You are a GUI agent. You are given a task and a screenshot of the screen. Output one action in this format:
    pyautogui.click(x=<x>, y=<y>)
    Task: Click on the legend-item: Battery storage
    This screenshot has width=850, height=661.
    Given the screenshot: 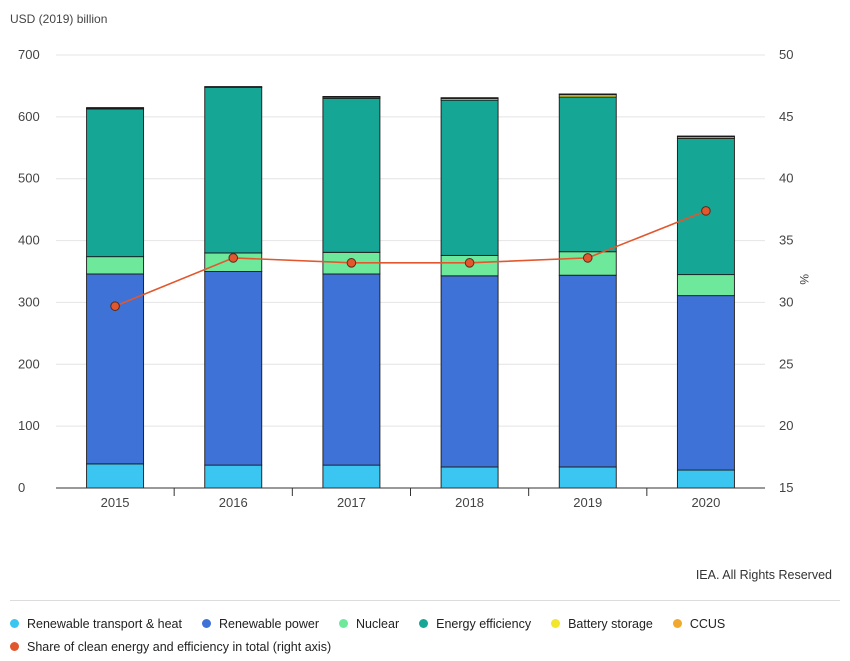 What is the action you would take?
    pyautogui.click(x=602, y=624)
    